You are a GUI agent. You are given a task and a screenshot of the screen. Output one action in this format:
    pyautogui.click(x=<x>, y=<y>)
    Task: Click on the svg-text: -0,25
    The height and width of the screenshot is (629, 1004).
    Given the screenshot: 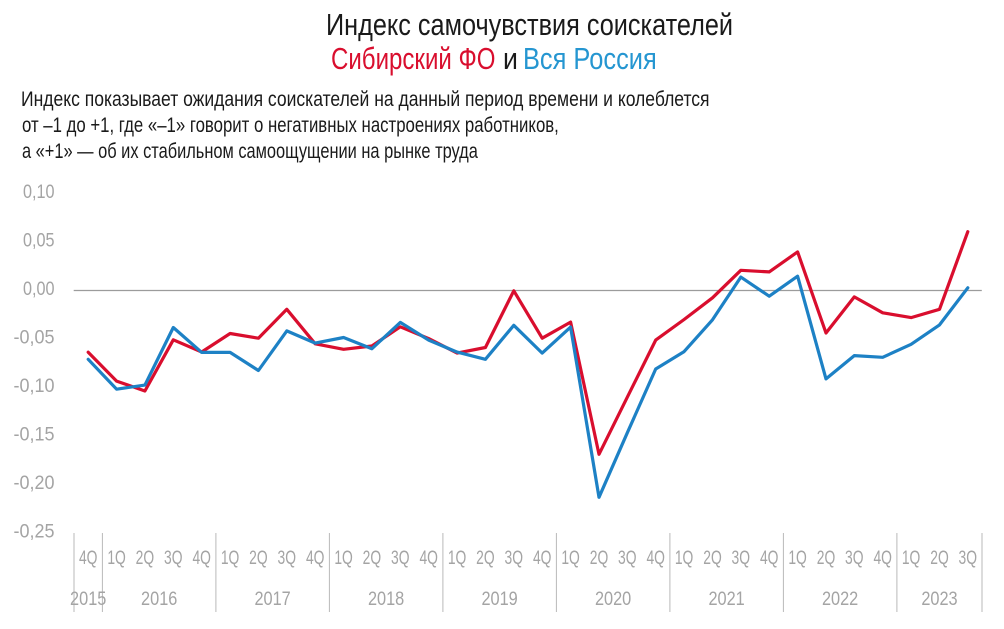 What is the action you would take?
    pyautogui.click(x=34, y=532)
    